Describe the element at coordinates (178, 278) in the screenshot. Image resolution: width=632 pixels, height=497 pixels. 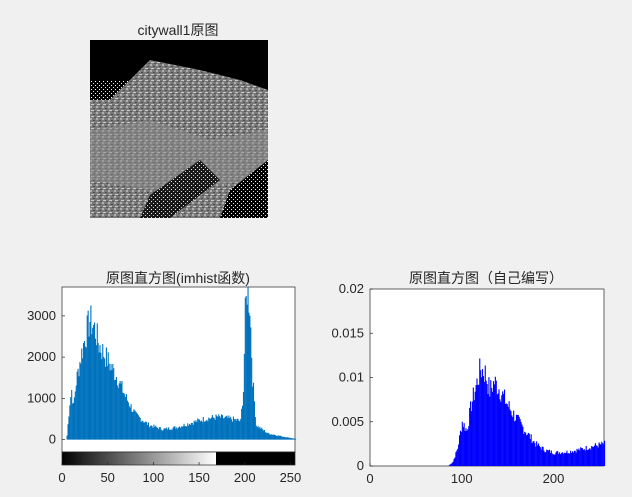
I see `hist1-title: 原图直方图(imhist函数)` at that location.